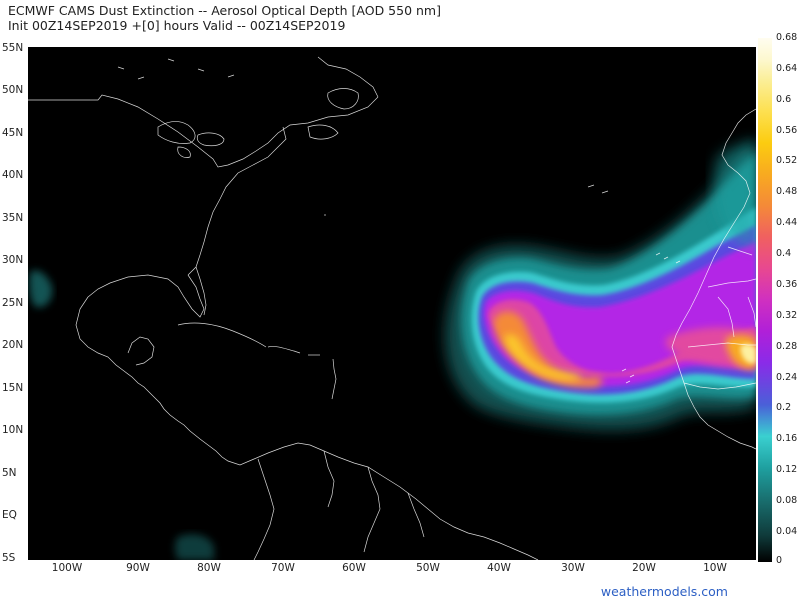  I want to click on colorbar-tick: 0.56, so click(787, 130).